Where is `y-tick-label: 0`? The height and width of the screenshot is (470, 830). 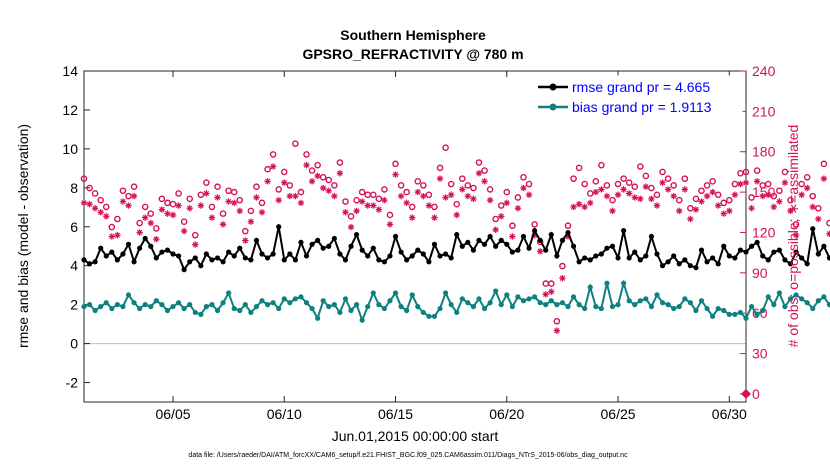 y-tick-label: 0 is located at coordinates (74, 344).